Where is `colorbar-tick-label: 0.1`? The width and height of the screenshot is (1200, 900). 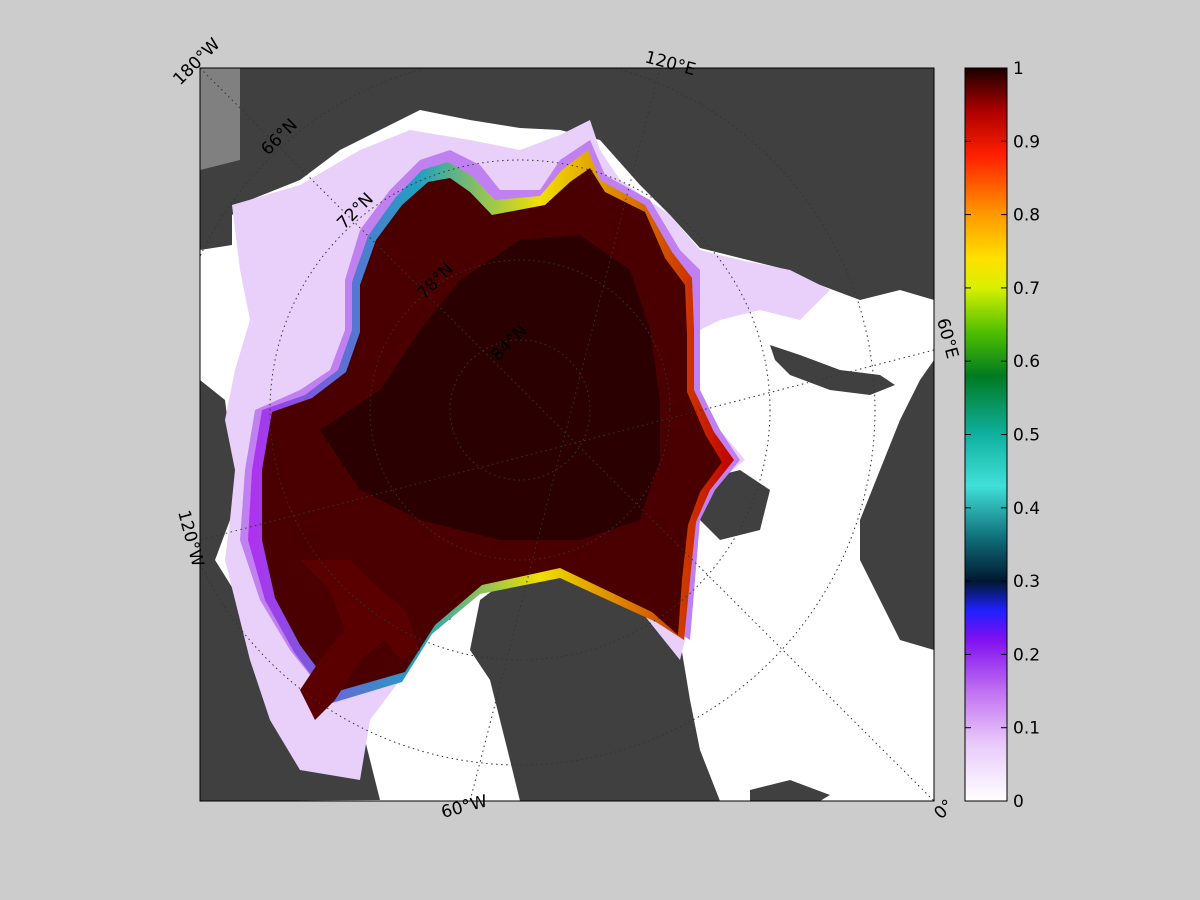 colorbar-tick-label: 0.1 is located at coordinates (1026, 729).